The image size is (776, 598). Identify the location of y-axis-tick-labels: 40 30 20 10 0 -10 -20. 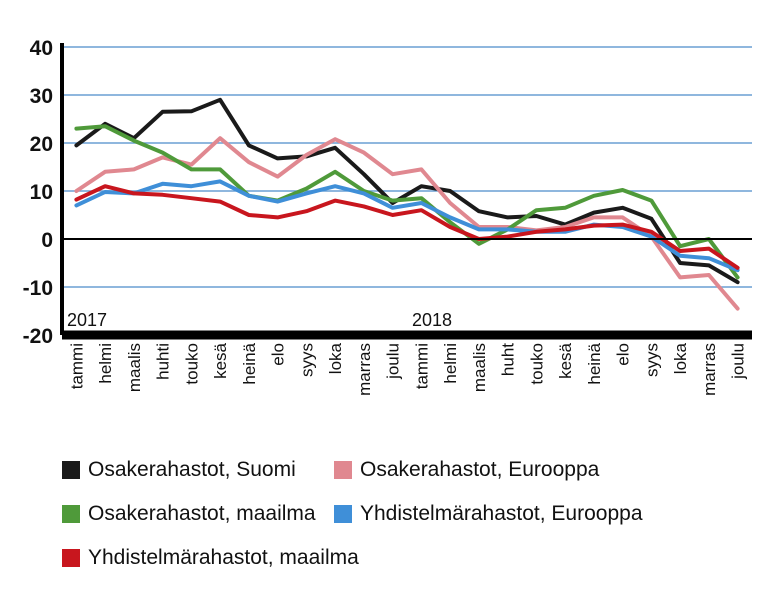
(38, 192).